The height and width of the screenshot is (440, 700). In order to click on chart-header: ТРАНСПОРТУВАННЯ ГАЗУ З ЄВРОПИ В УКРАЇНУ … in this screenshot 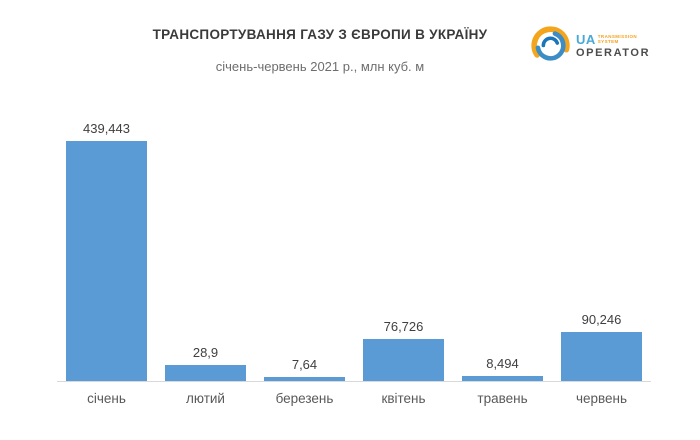, I will do `click(320, 50)`.